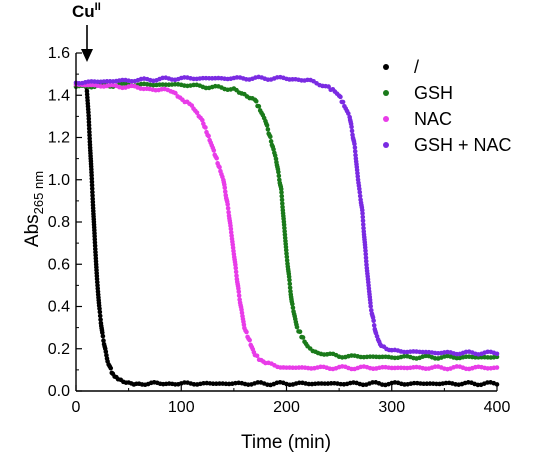  Describe the element at coordinates (83, 11) in the screenshot. I see `cu-annotation-text: Cu` at that location.